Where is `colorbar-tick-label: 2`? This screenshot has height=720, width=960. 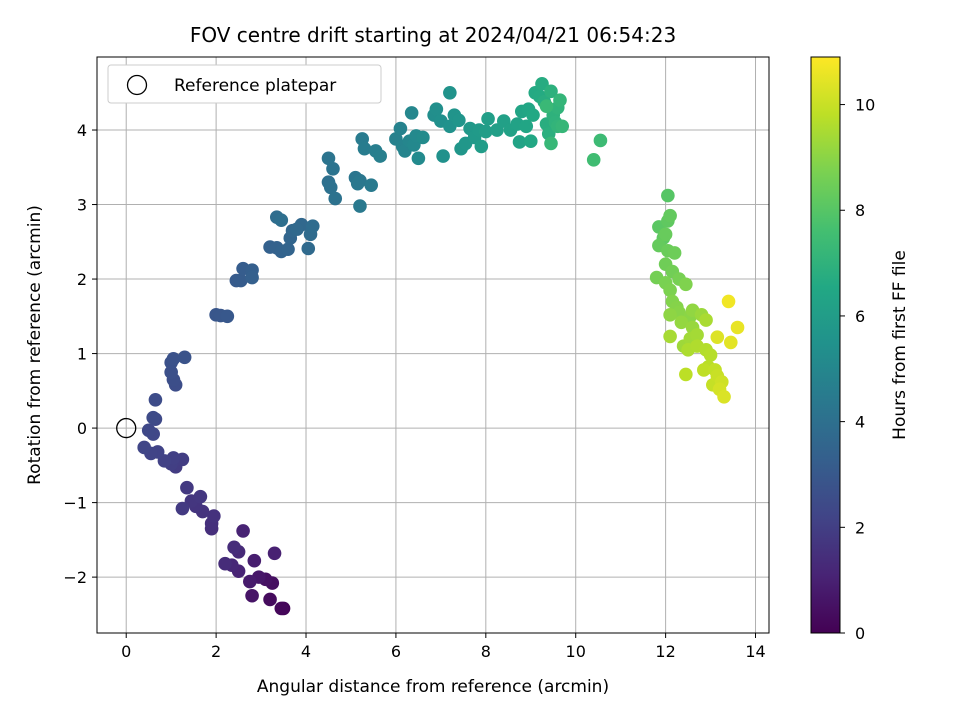 colorbar-tick-label: 2 is located at coordinates (860, 527).